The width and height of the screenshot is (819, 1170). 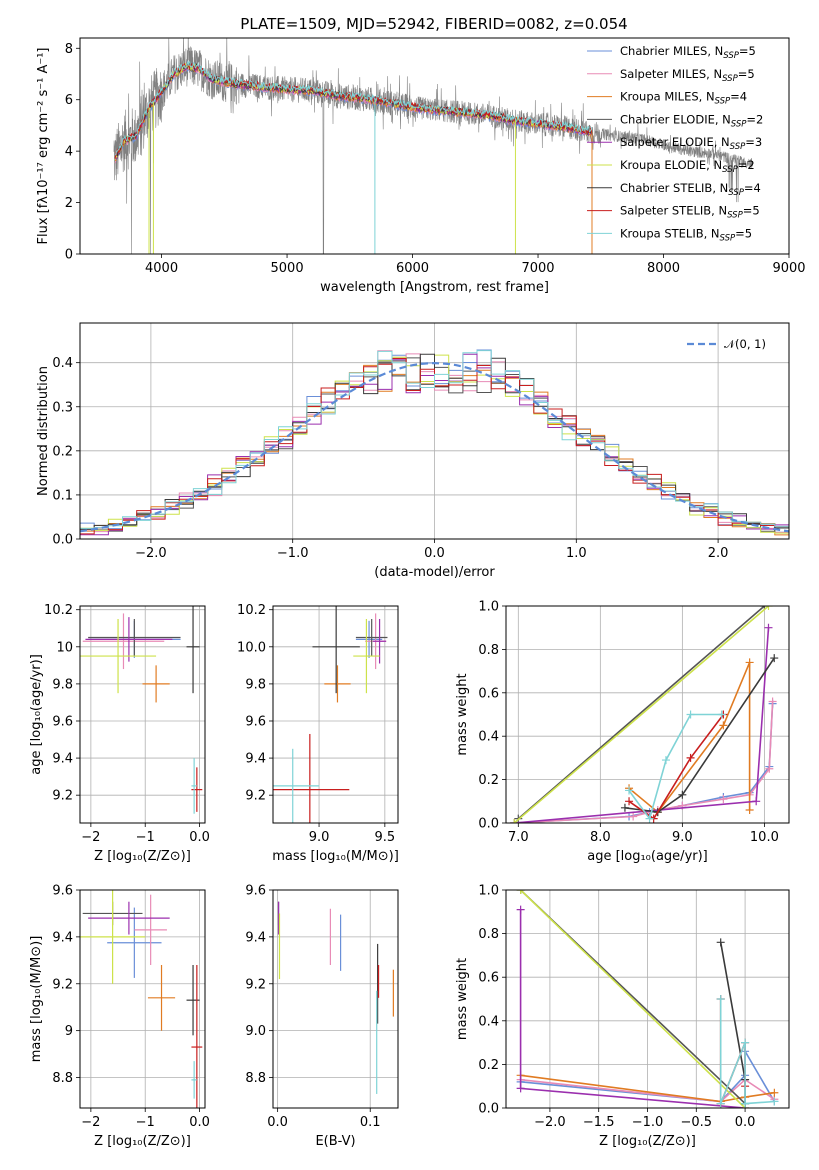 What do you see at coordinates (69, 1031) in the screenshot?
I see `mass_vs_Z-ytick-label: 9` at bounding box center [69, 1031].